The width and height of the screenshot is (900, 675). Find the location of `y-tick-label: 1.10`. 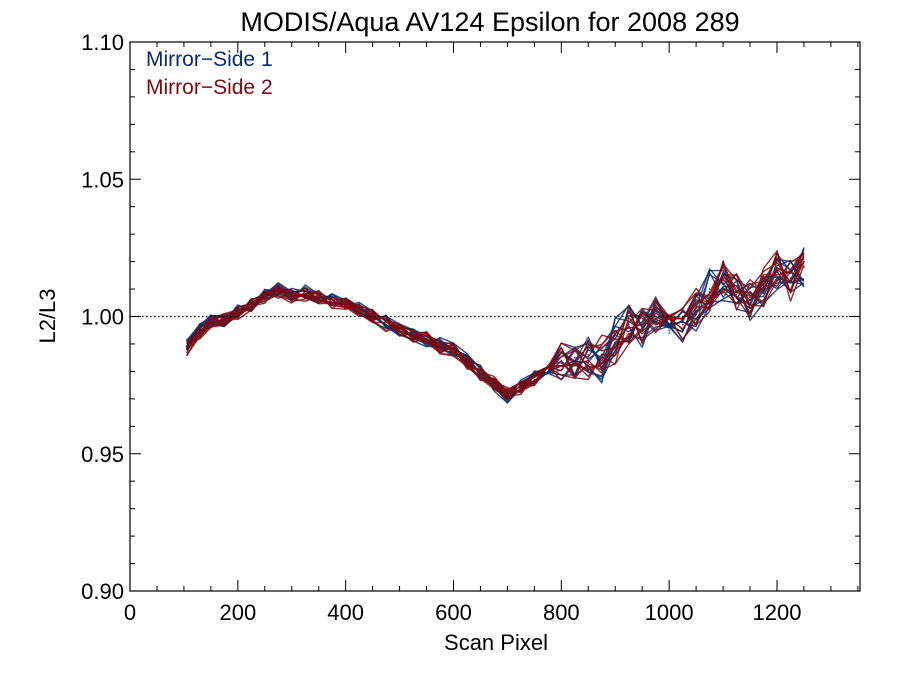

y-tick-label: 1.10 is located at coordinates (102, 42).